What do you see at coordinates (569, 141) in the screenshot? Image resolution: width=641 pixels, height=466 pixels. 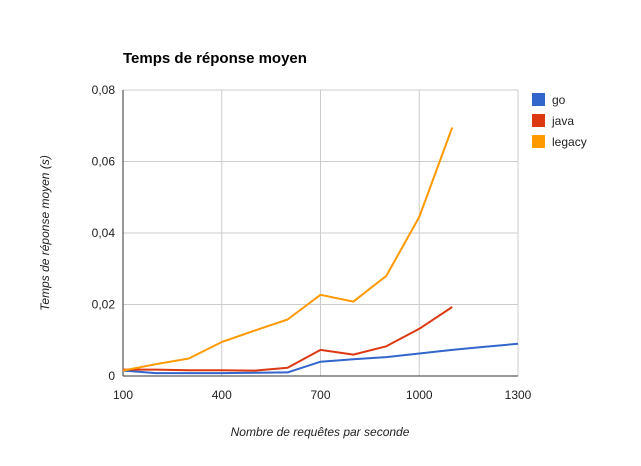 I see `legend-label-legacy: legacy` at bounding box center [569, 141].